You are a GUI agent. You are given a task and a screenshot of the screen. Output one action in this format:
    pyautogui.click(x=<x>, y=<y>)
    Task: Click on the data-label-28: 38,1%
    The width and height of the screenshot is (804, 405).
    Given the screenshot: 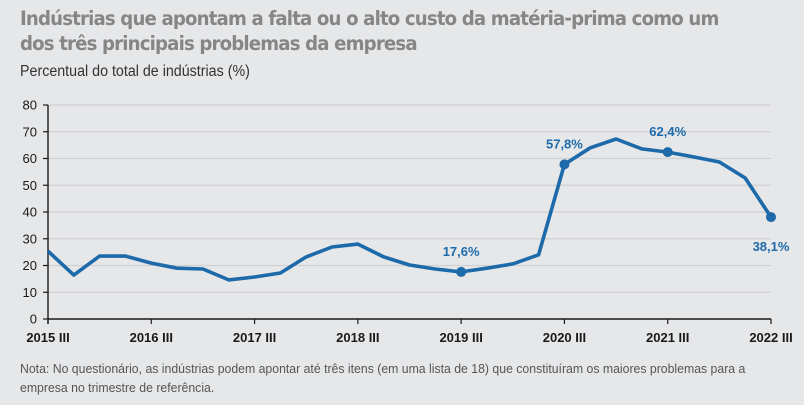 What is the action you would take?
    pyautogui.click(x=771, y=246)
    